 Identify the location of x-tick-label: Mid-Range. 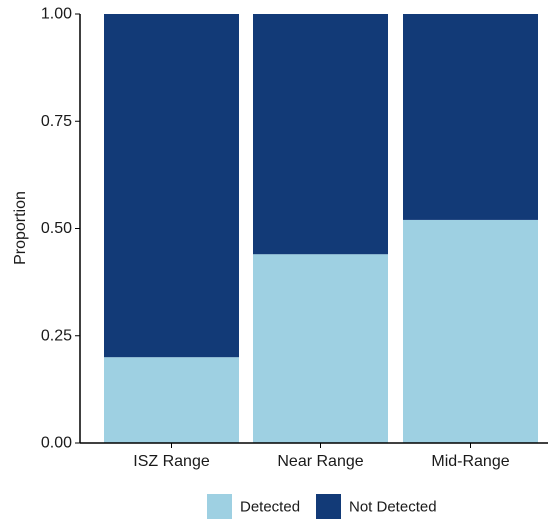
(470, 461).